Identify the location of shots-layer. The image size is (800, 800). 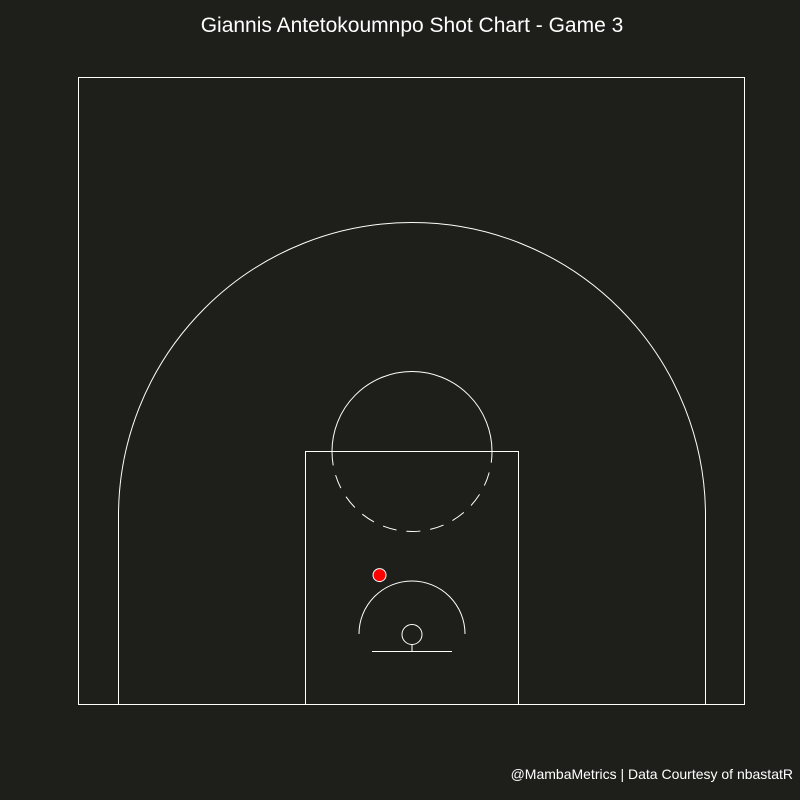
(379, 575).